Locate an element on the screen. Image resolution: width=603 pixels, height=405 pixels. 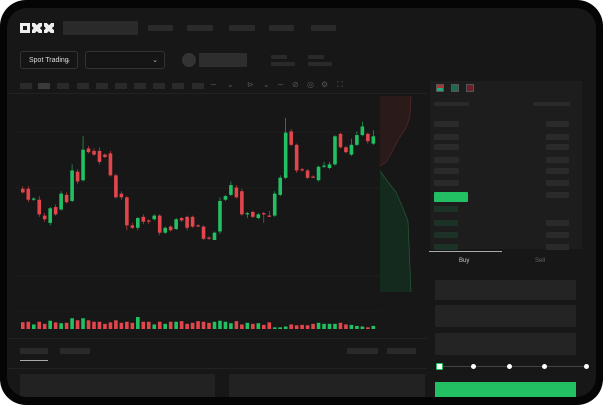
camera-icon: ◎ is located at coordinates (310, 84).